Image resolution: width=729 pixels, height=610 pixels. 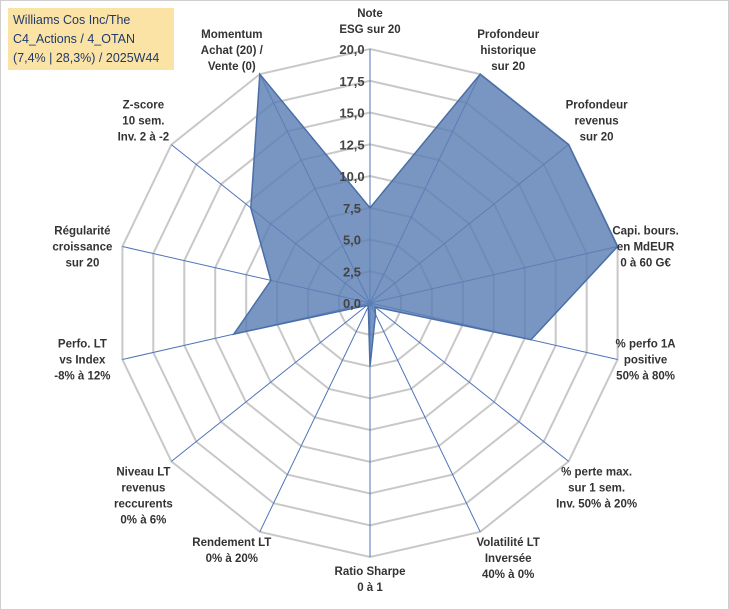 What do you see at coordinates (352, 240) in the screenshot?
I see `tick-label-2: 5,0` at bounding box center [352, 240].